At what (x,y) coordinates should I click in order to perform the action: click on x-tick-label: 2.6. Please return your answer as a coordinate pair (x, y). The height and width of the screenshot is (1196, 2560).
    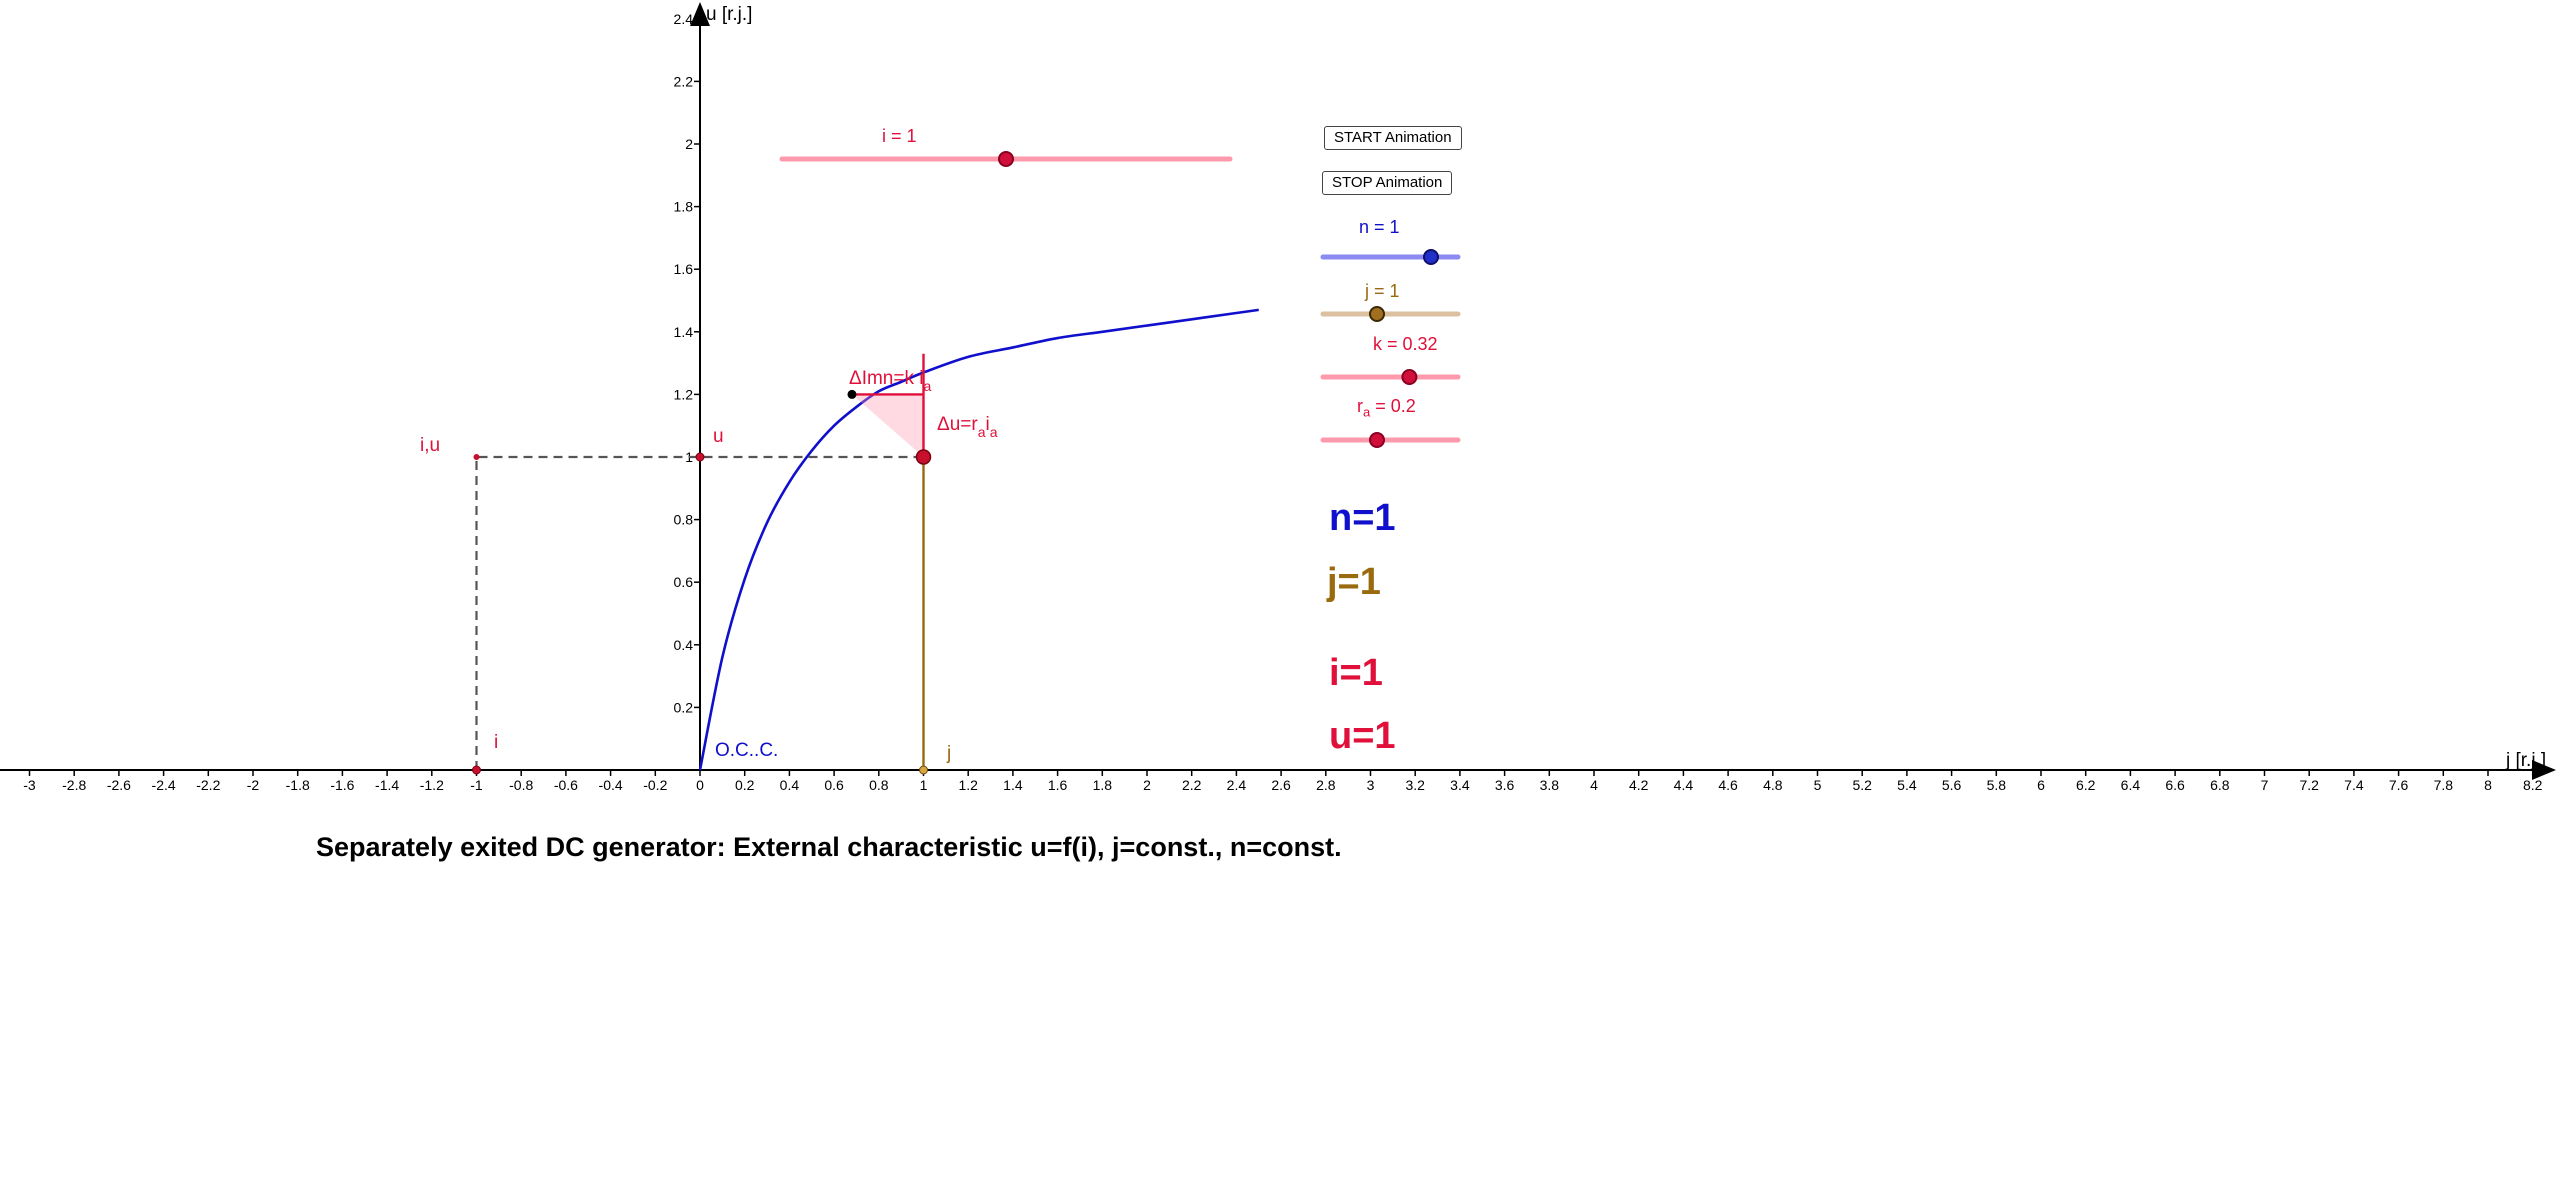
    Looking at the image, I should click on (1281, 785).